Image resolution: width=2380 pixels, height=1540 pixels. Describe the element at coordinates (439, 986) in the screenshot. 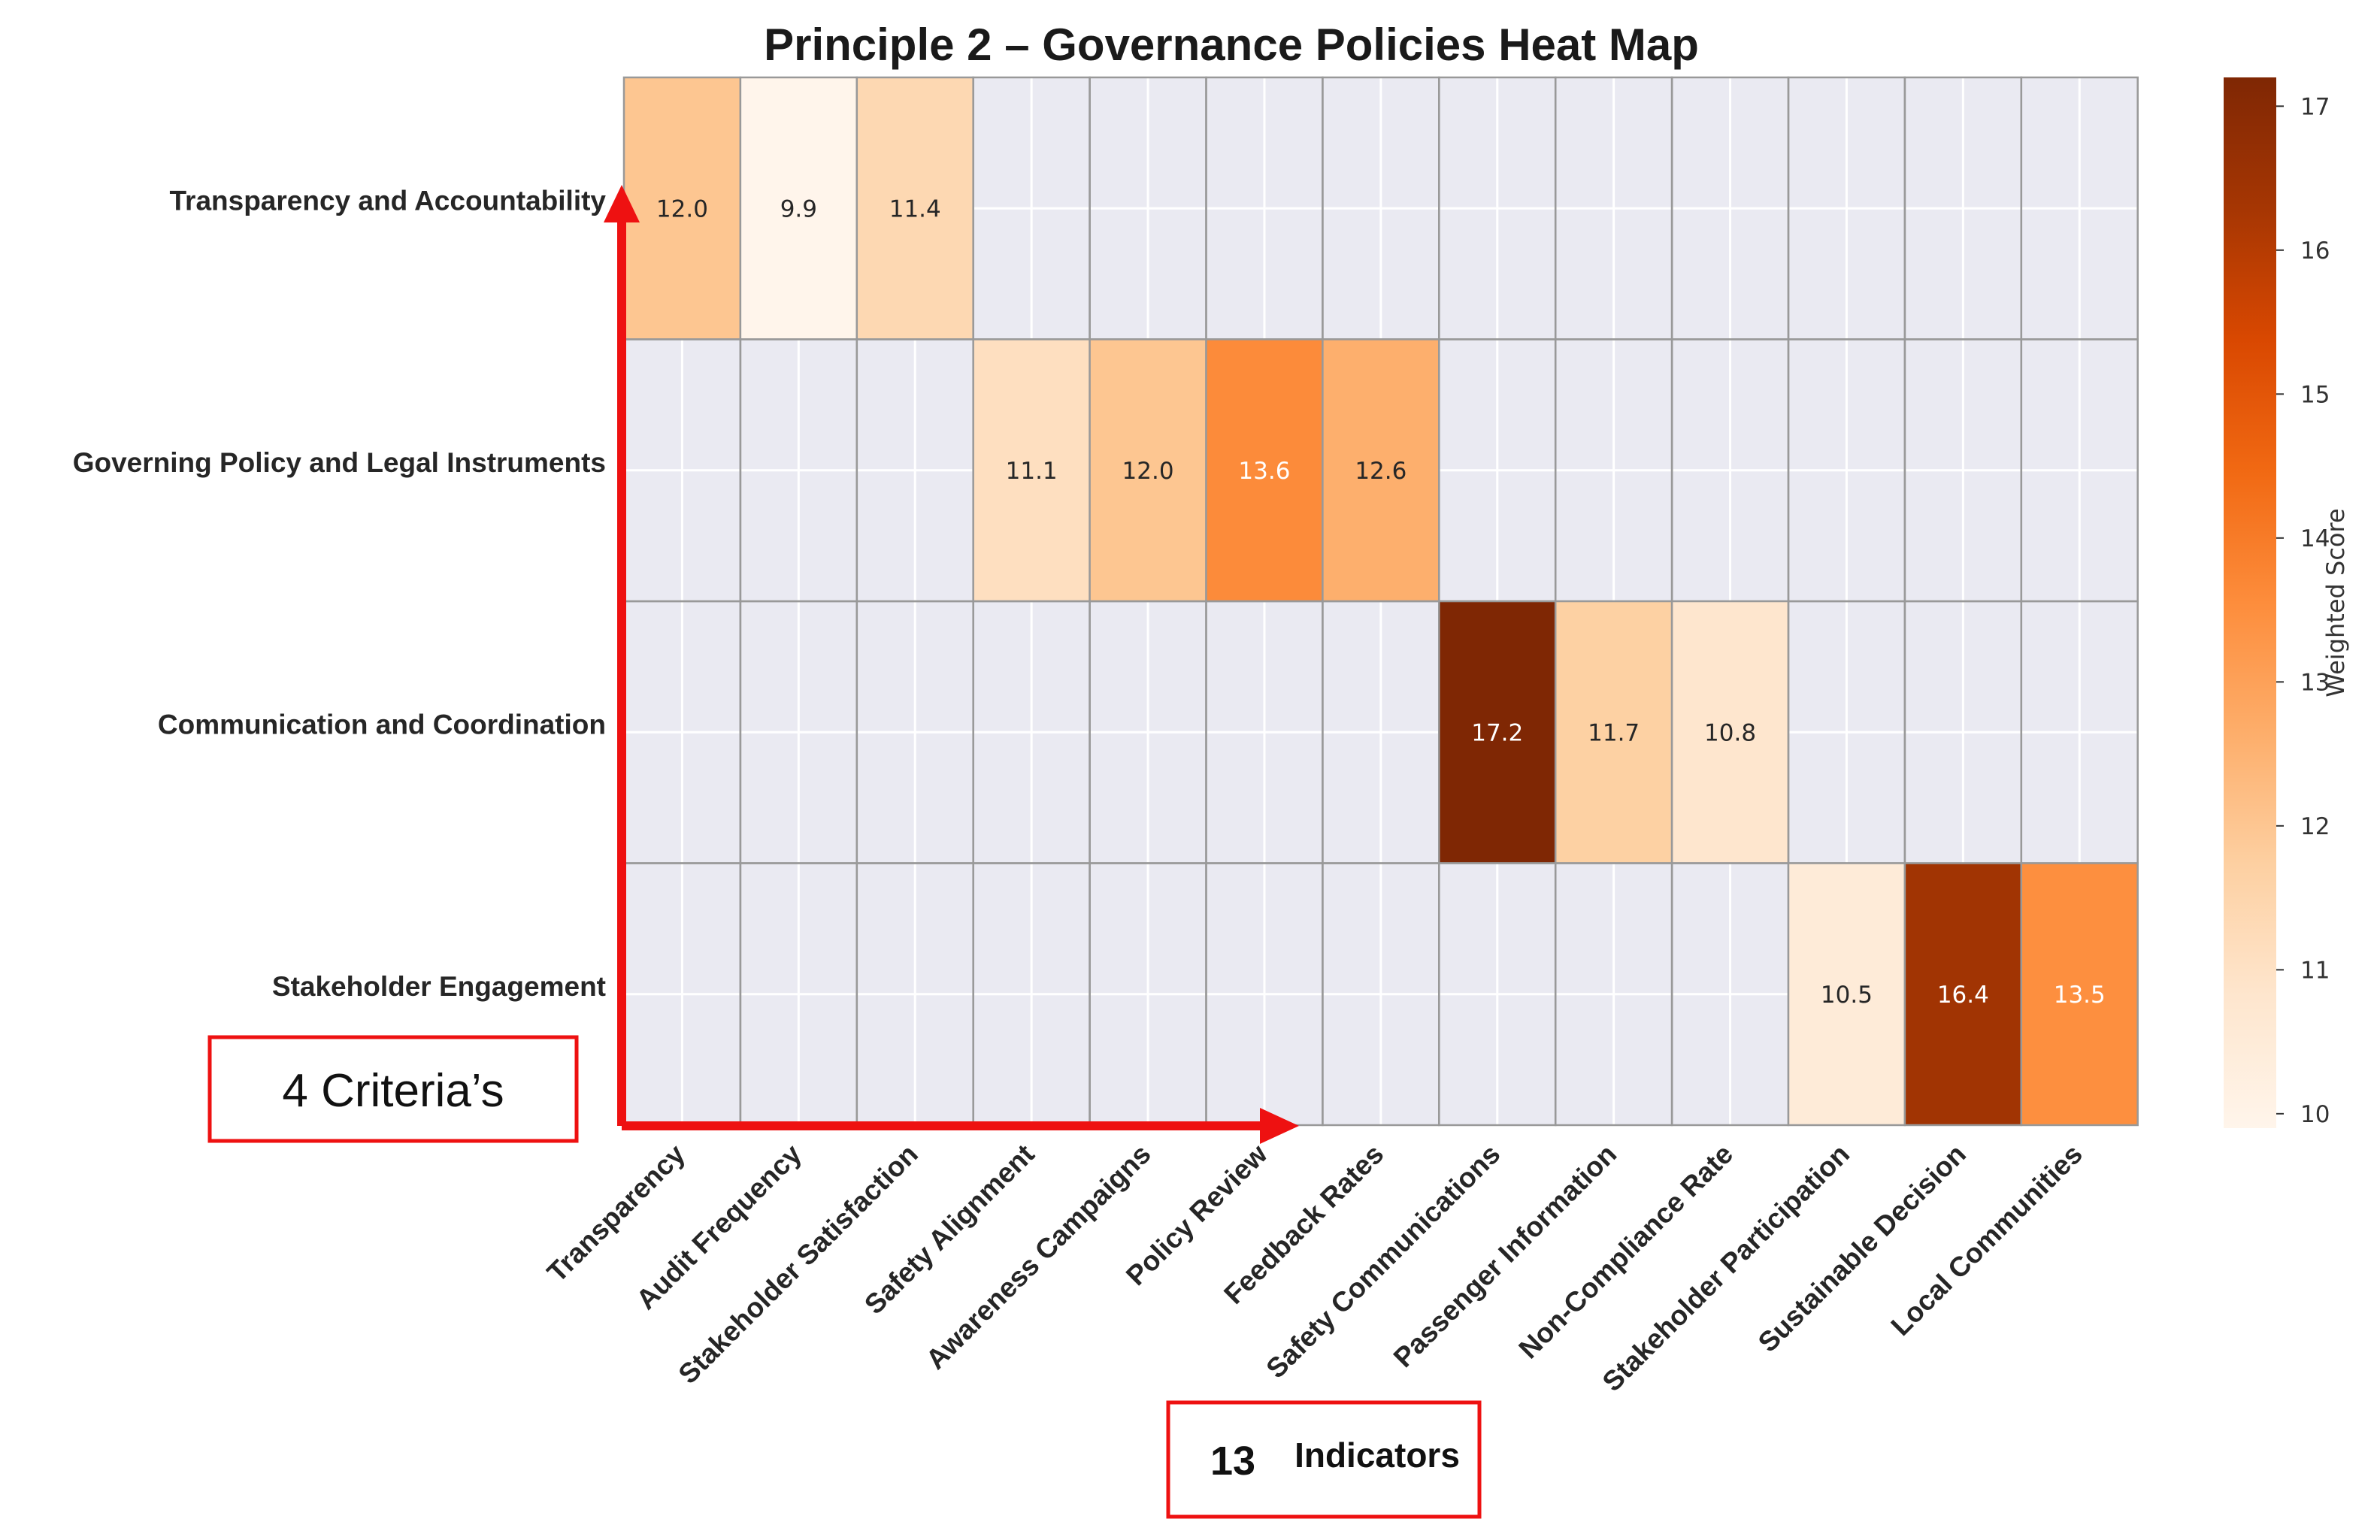

I see `row-label: Stakeholder Engagement` at that location.